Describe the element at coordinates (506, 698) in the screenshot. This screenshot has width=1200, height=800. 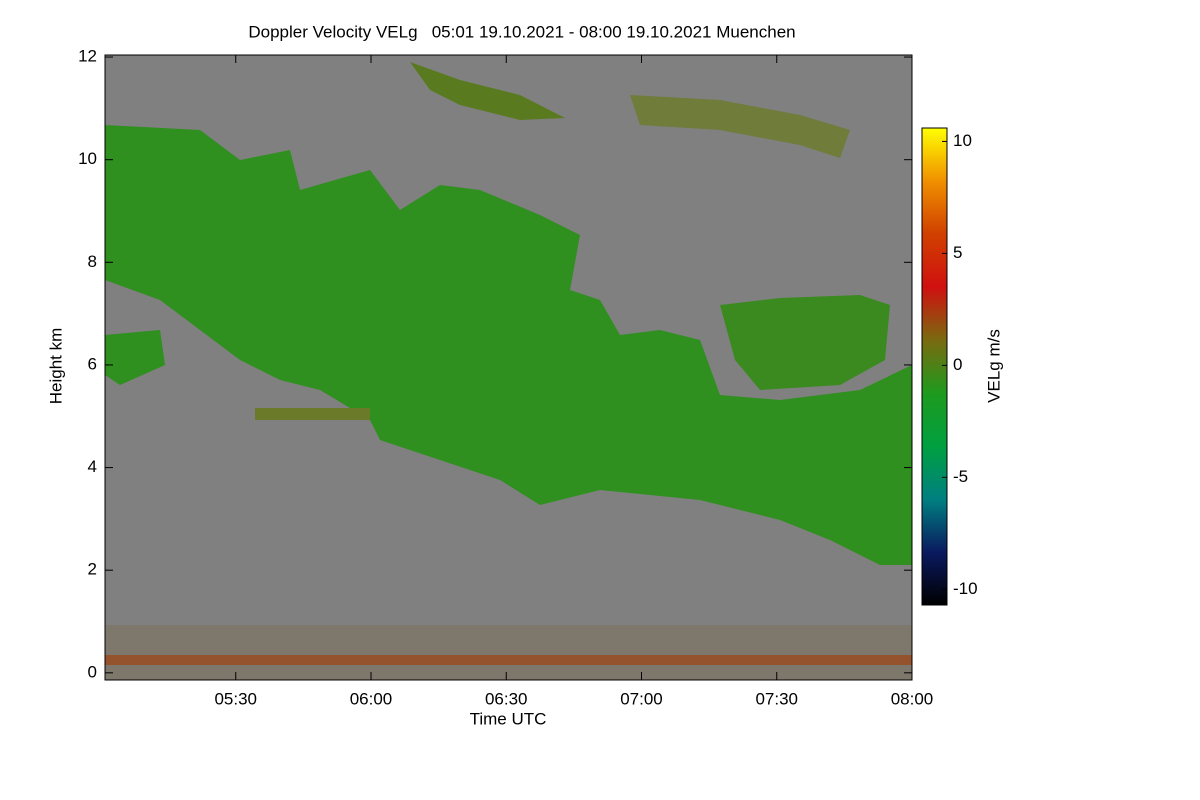
I see `x-tick-label: 06:30` at that location.